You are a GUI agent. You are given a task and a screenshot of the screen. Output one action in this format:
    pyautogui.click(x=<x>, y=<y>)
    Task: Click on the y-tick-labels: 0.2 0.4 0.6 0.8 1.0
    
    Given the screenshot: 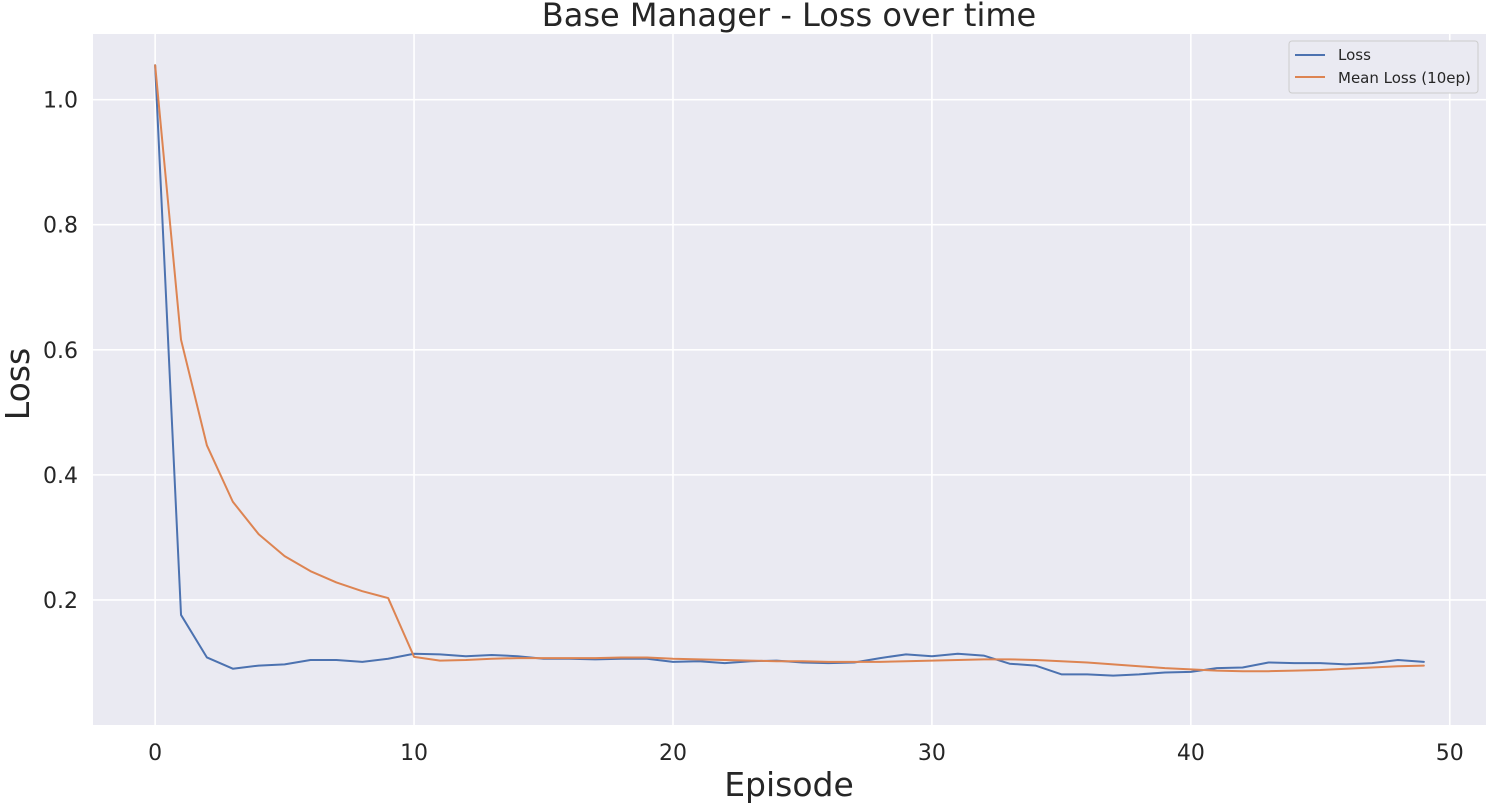 What is the action you would take?
    pyautogui.click(x=60, y=351)
    